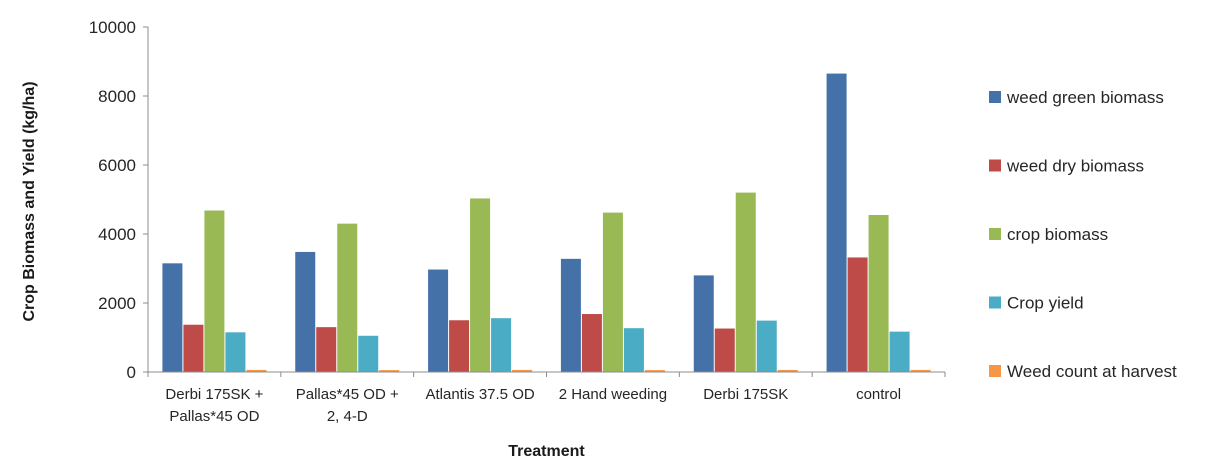 This screenshot has height=457, width=1208. Describe the element at coordinates (745, 394) in the screenshot. I see `x-category-label: Derbi 175SK` at that location.